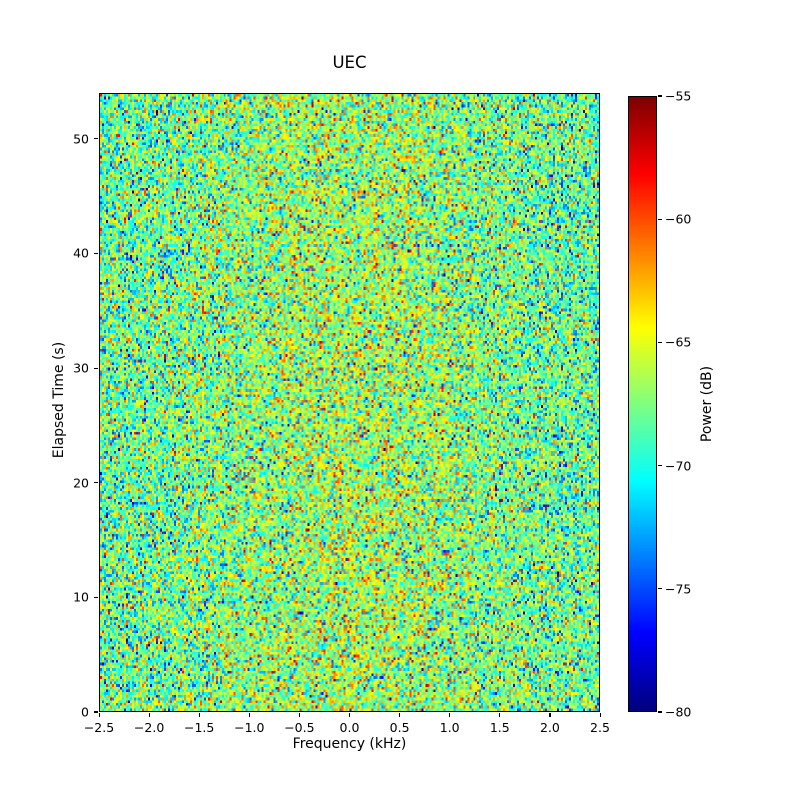 This screenshot has height=800, width=800. What do you see at coordinates (707, 404) in the screenshot?
I see `colorbar-label: Power (dB)` at bounding box center [707, 404].